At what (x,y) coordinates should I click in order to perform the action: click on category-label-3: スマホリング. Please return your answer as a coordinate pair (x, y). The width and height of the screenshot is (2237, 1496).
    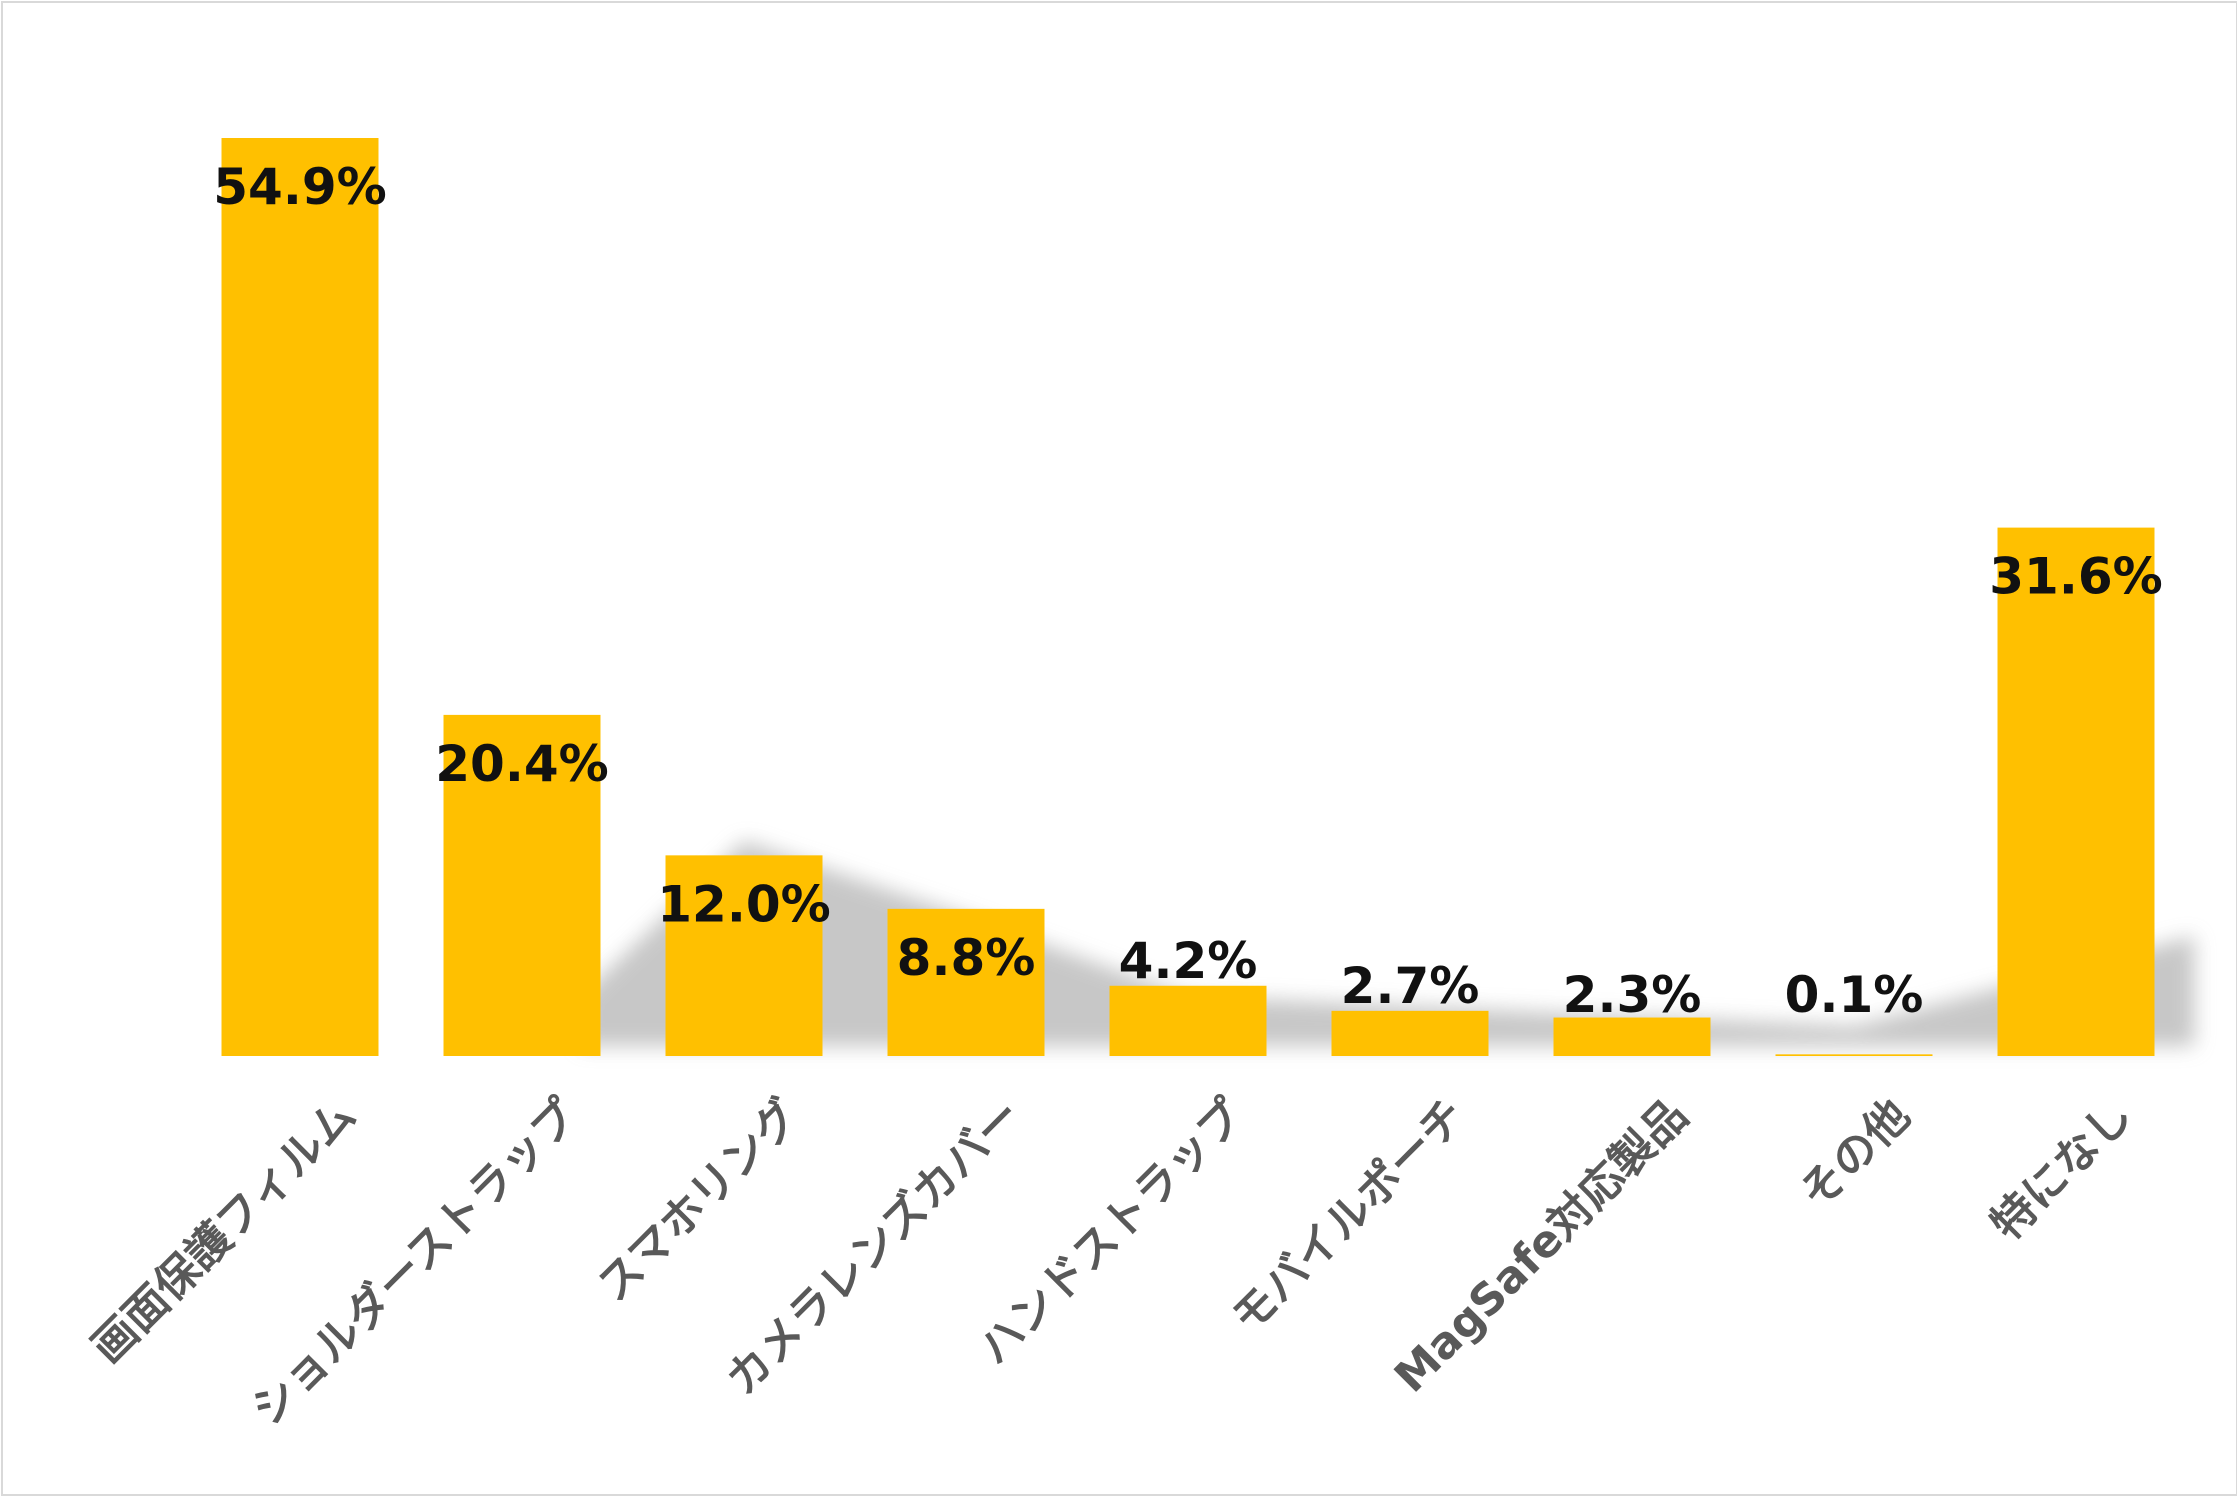
    Looking at the image, I should click on (699, 1201).